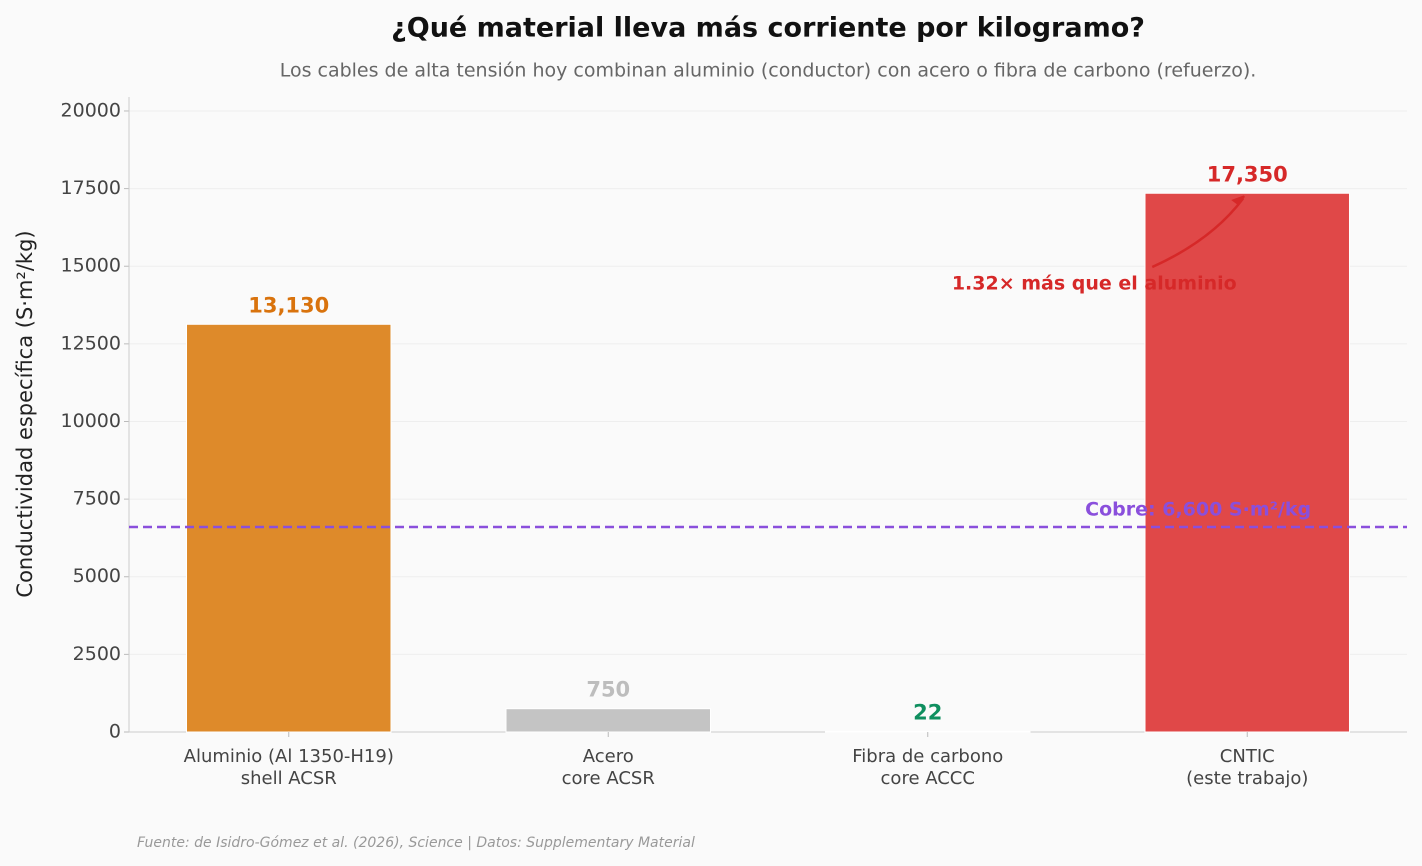  What do you see at coordinates (1238, 200) in the screenshot?
I see `annotation-arrowhead` at bounding box center [1238, 200].